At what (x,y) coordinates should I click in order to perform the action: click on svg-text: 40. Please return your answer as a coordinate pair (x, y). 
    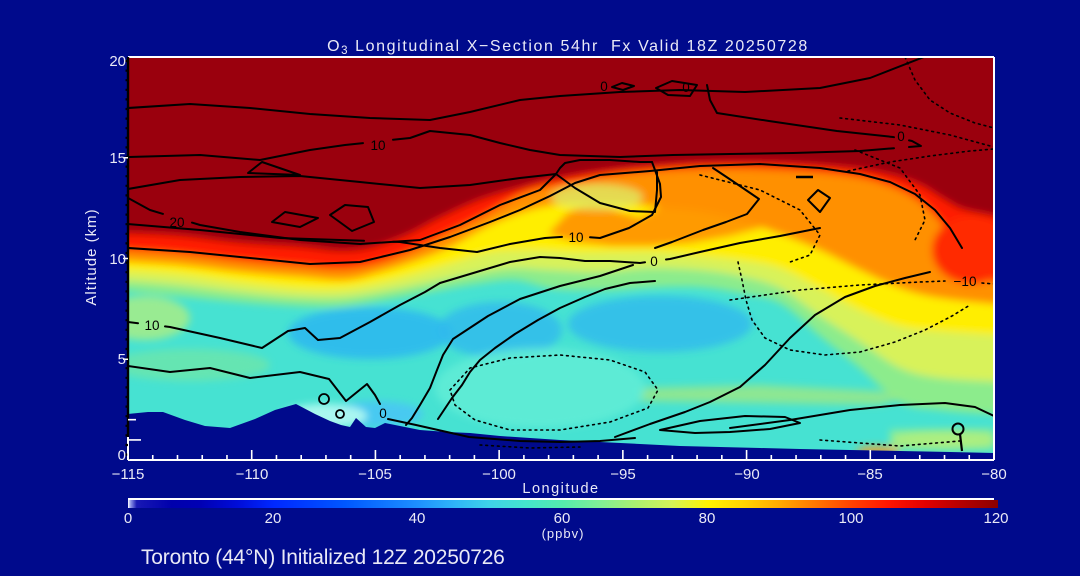
    Looking at the image, I should click on (417, 518).